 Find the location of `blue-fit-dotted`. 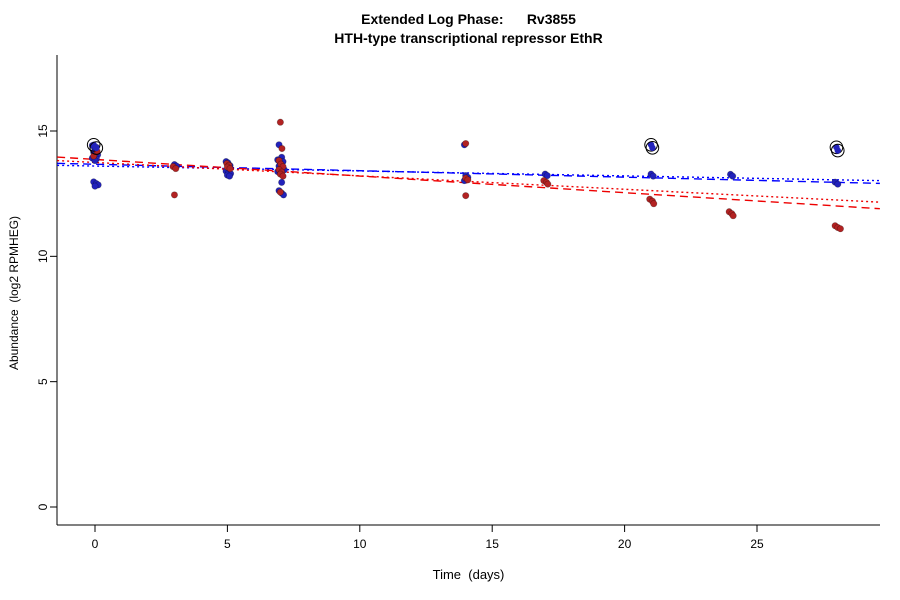

blue-fit-dotted is located at coordinates (468, 173).